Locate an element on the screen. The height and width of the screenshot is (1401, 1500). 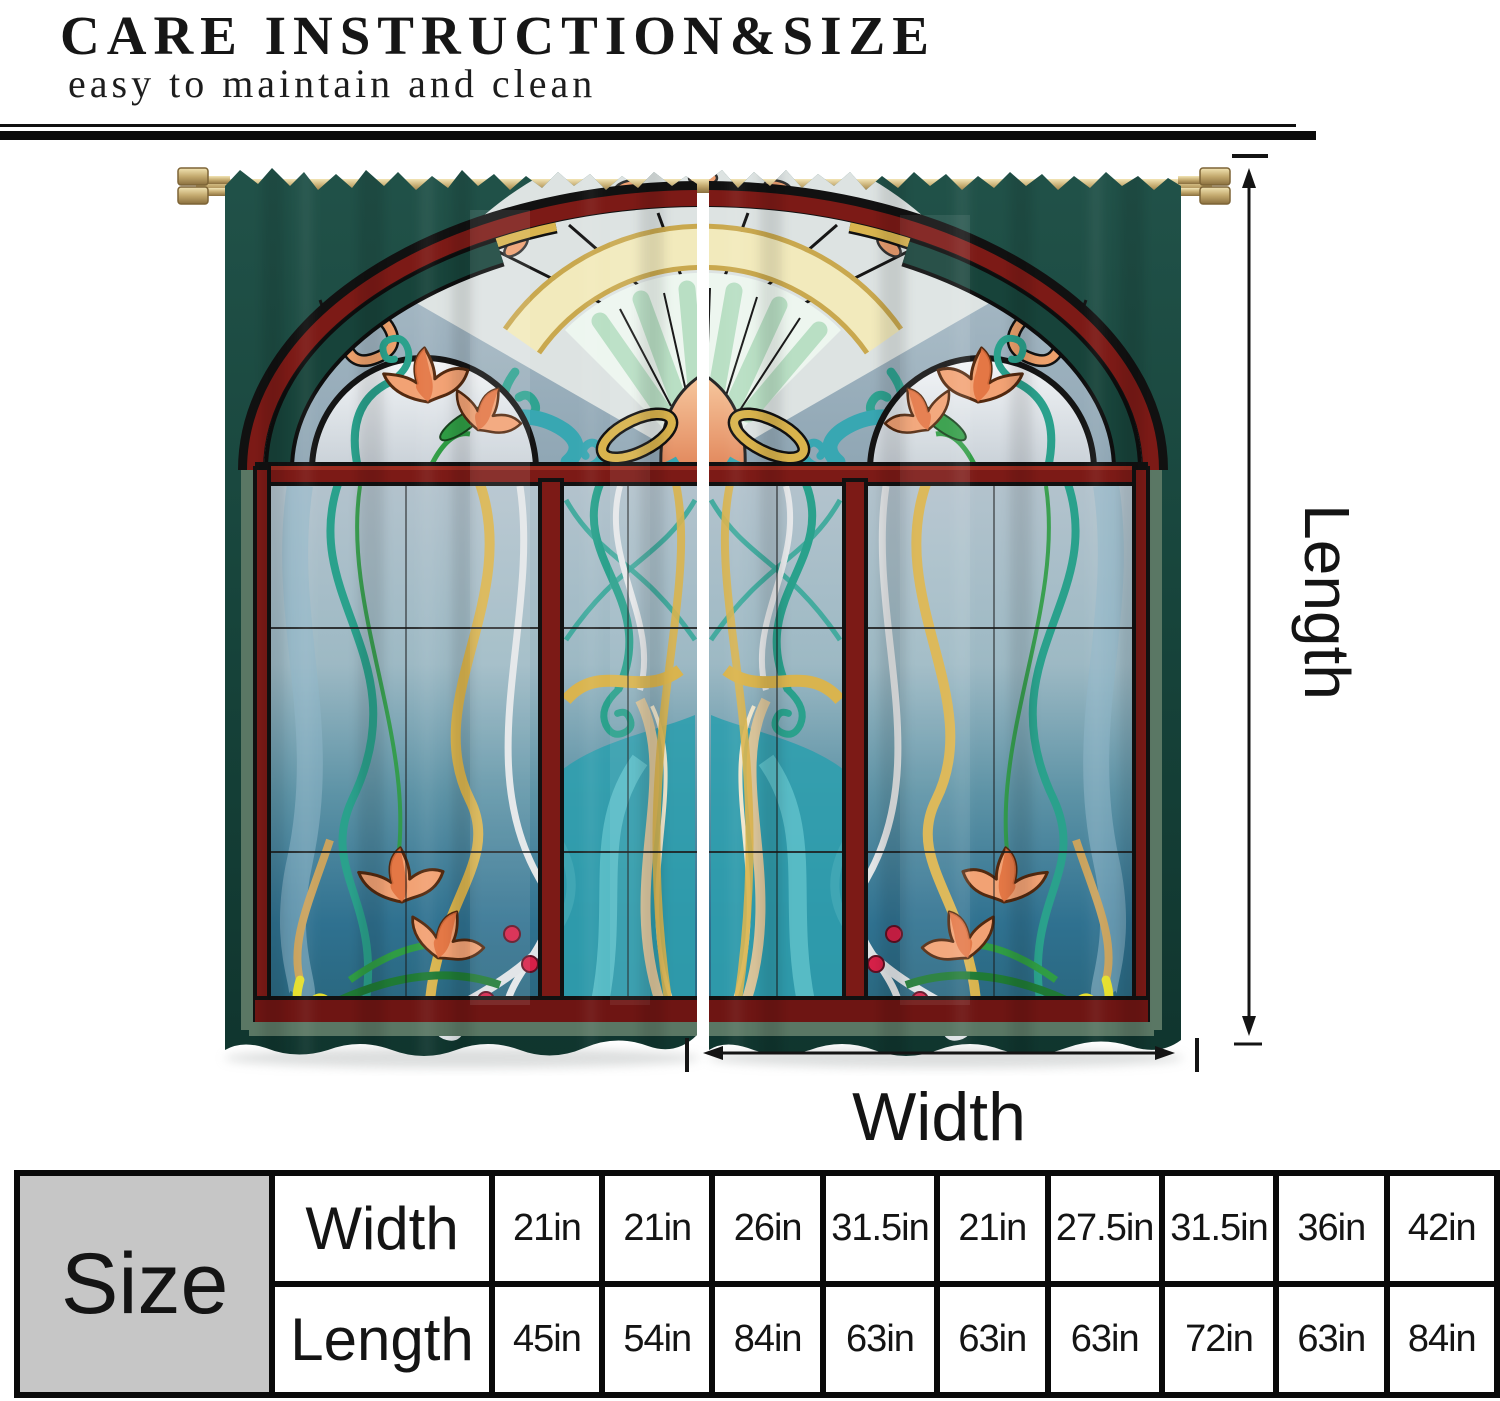
page-subtitle: easy to maintain and clean is located at coordinates (332, 83).